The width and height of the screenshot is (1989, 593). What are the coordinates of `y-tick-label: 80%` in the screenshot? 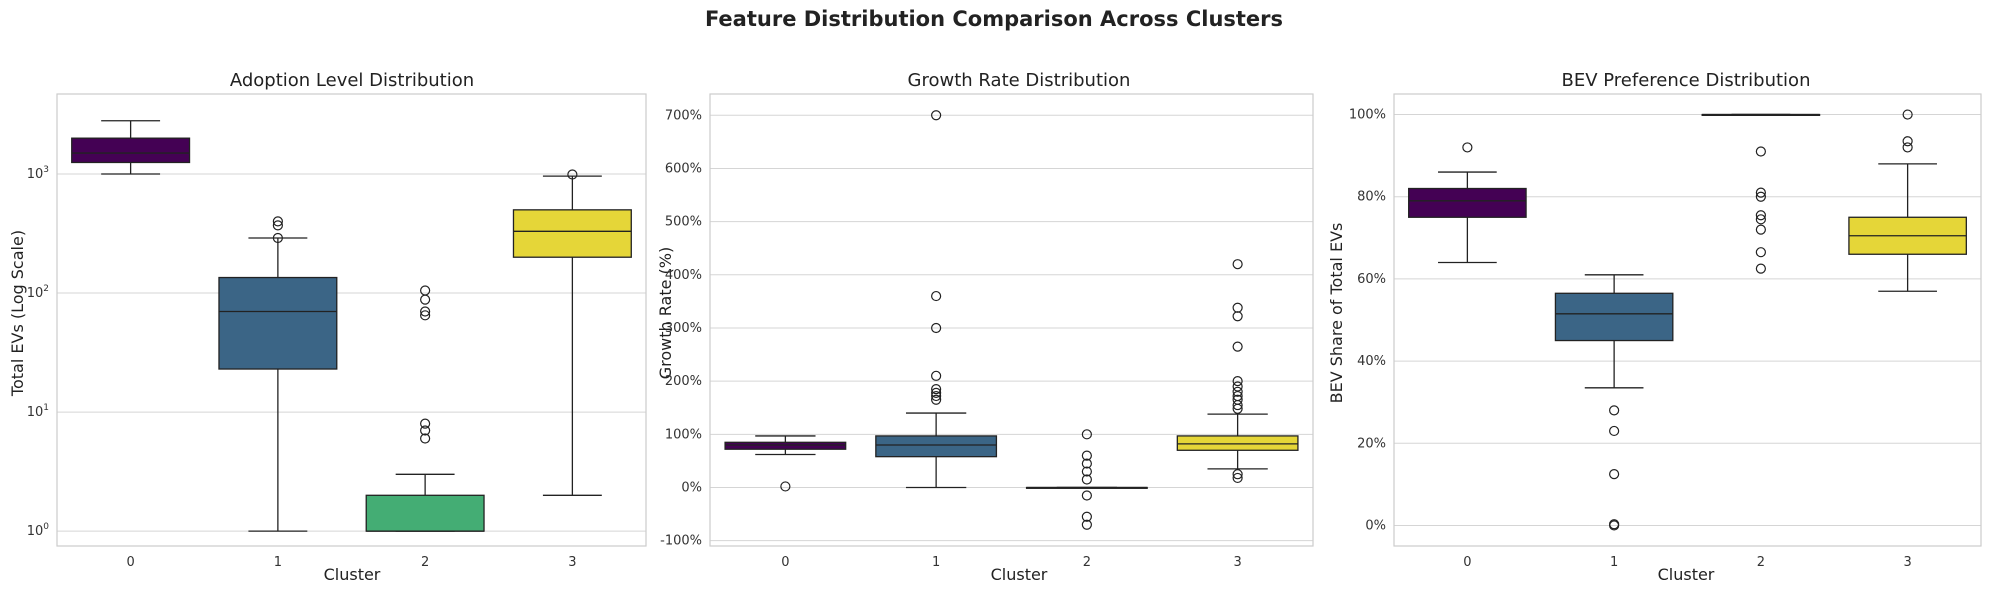 It's located at (1371, 197).